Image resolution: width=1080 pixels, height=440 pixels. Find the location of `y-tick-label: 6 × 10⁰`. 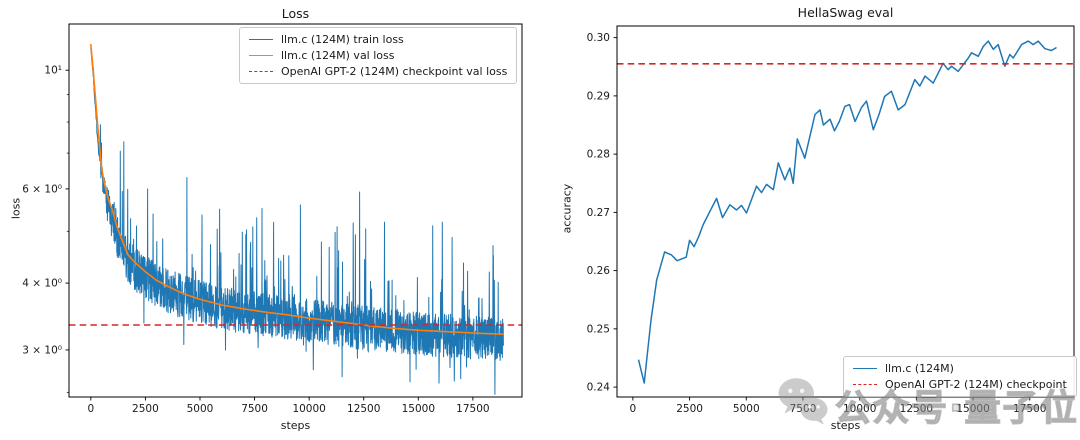

y-tick-label: 6 × 10⁰ is located at coordinates (42, 189).